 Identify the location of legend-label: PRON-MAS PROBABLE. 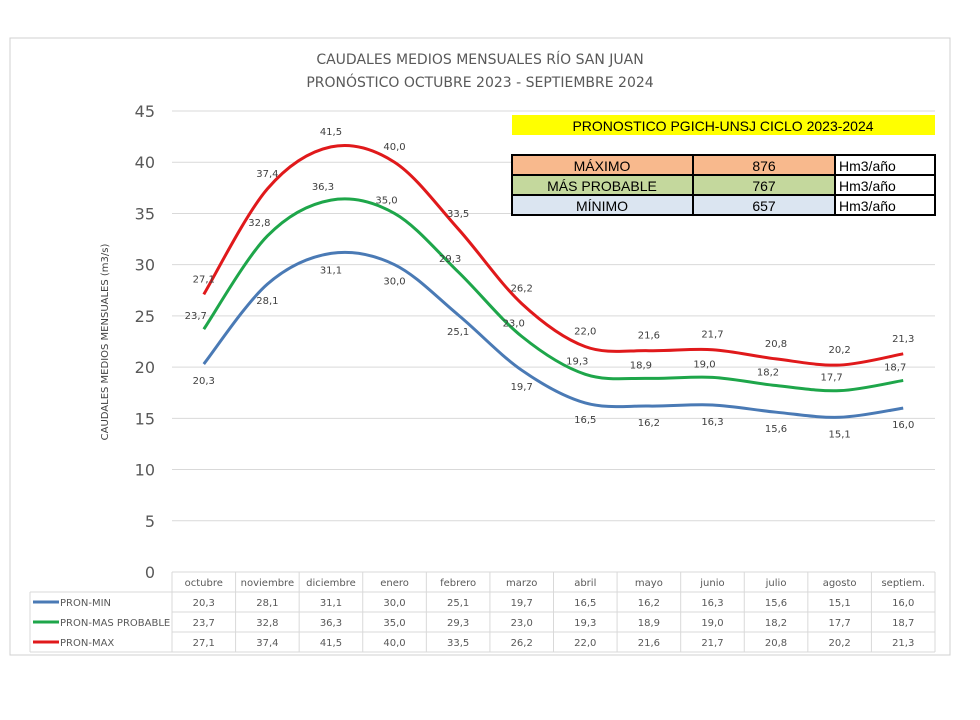
(115, 623).